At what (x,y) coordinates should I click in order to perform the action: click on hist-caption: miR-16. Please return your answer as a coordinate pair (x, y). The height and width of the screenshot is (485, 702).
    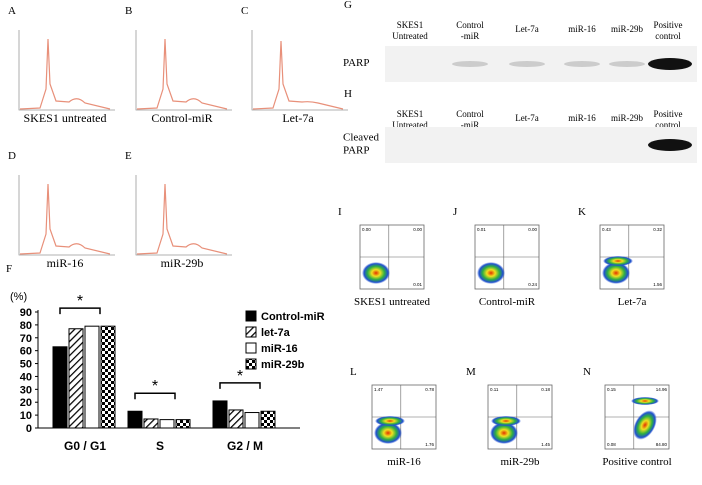
    Looking at the image, I should click on (65, 263).